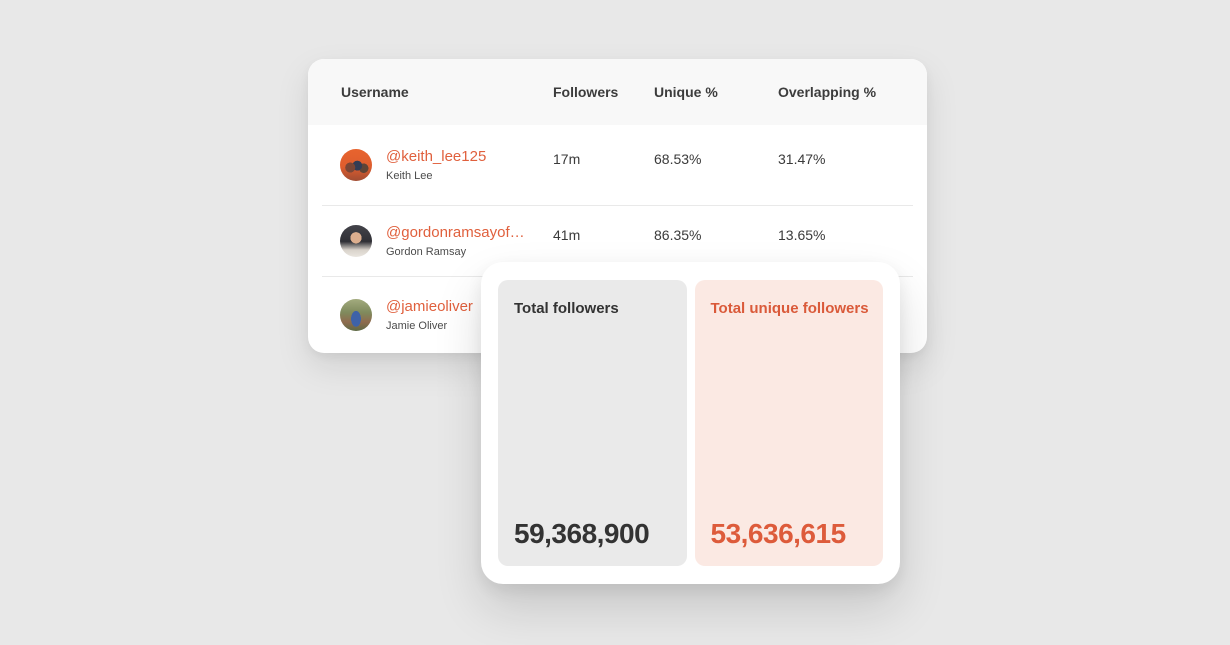 This screenshot has width=1230, height=645. I want to click on user-name-cell: @gordonramsayof… Gordon Ramsay, so click(455, 241).